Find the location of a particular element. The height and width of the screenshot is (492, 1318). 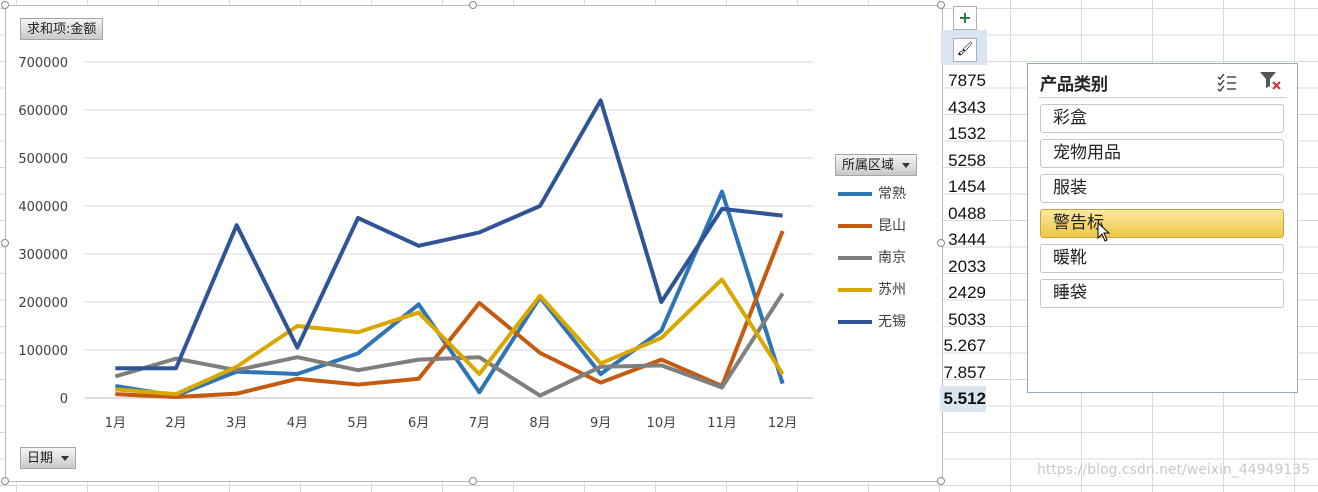

legend-label: 昆山 is located at coordinates (892, 226).